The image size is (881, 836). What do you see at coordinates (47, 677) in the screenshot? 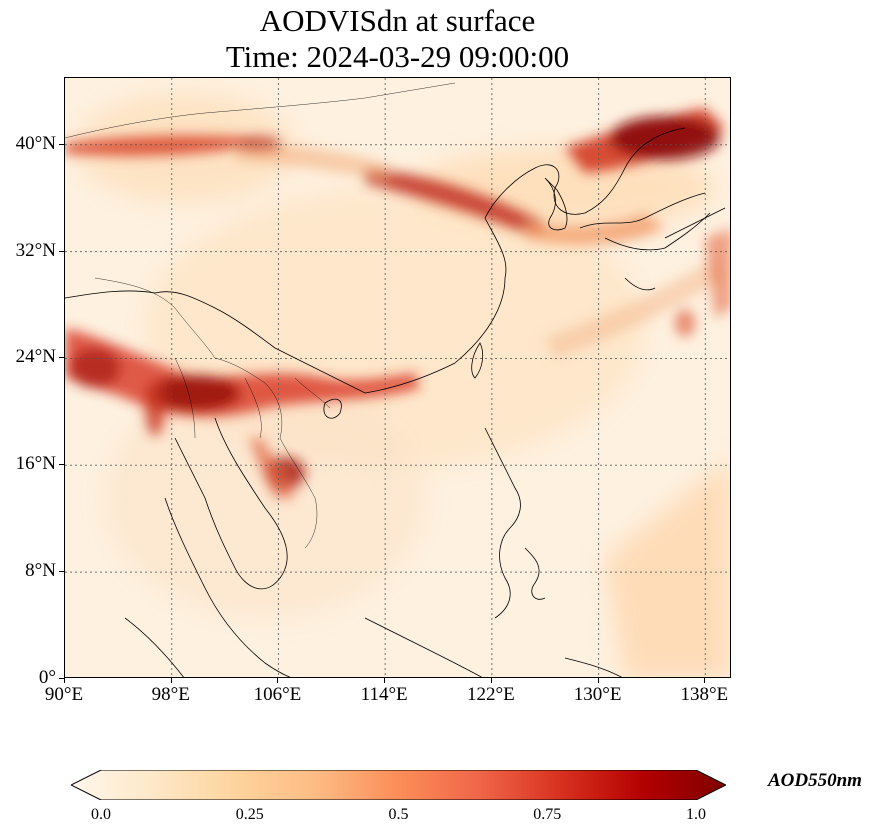
I see `lat-tick-label: 0°` at bounding box center [47, 677].